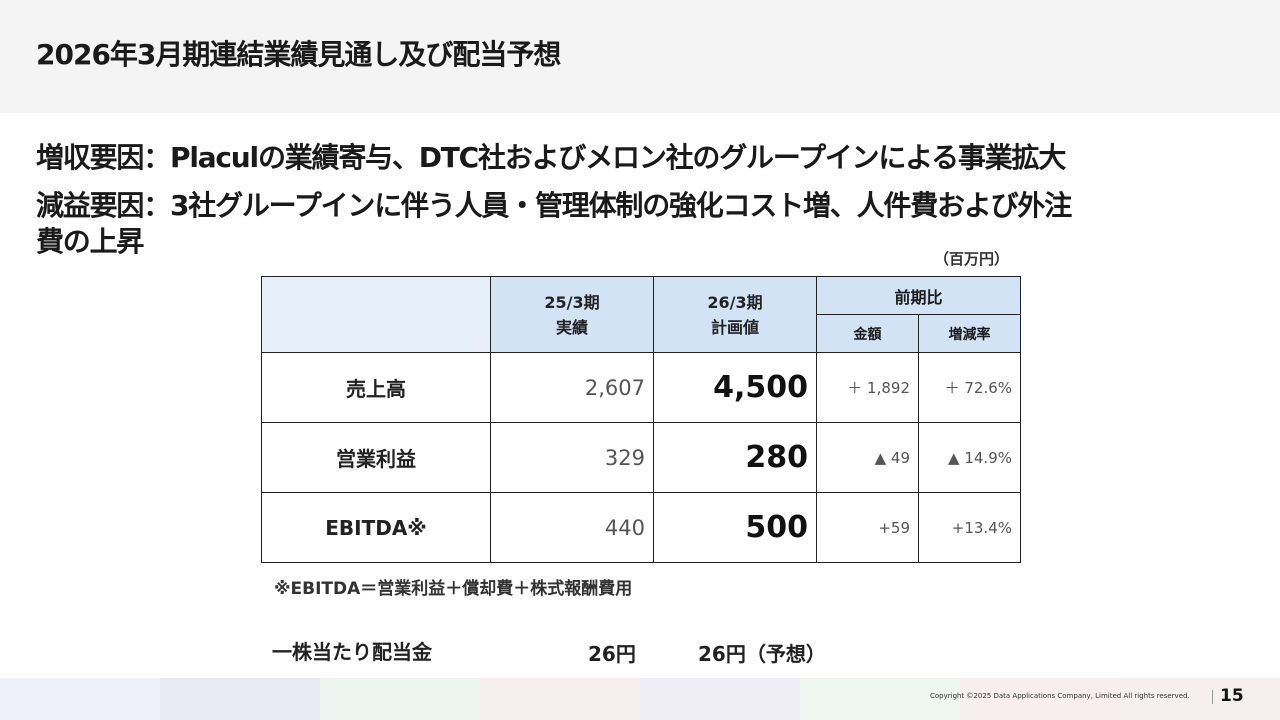 Image resolution: width=1280 pixels, height=720 pixels. I want to click on row-label: EBITDA※, so click(376, 527).